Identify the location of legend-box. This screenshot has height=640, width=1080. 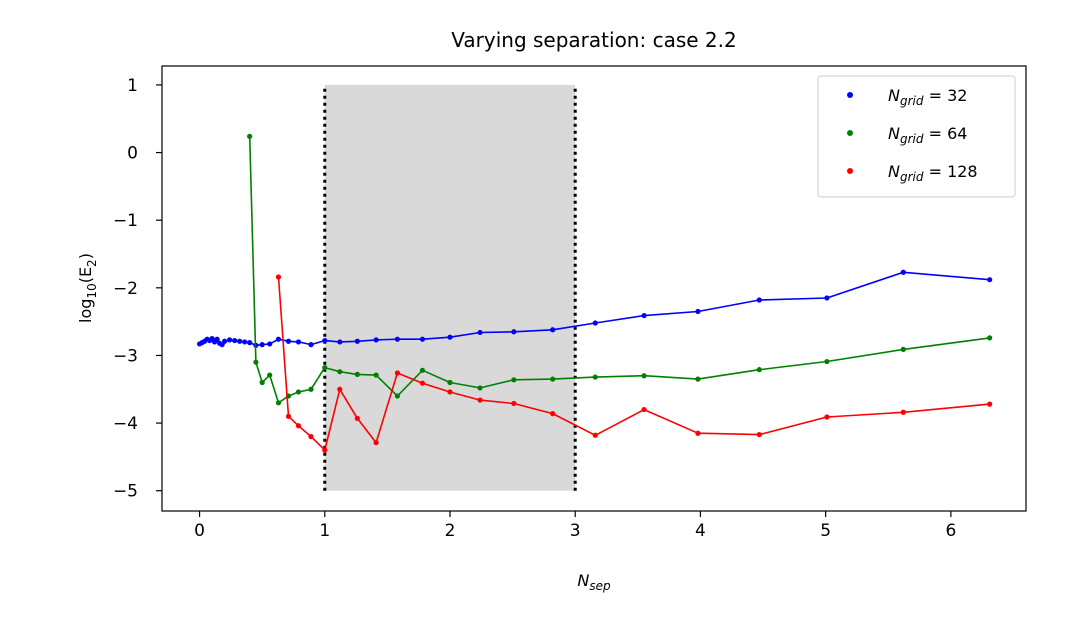
(916, 136).